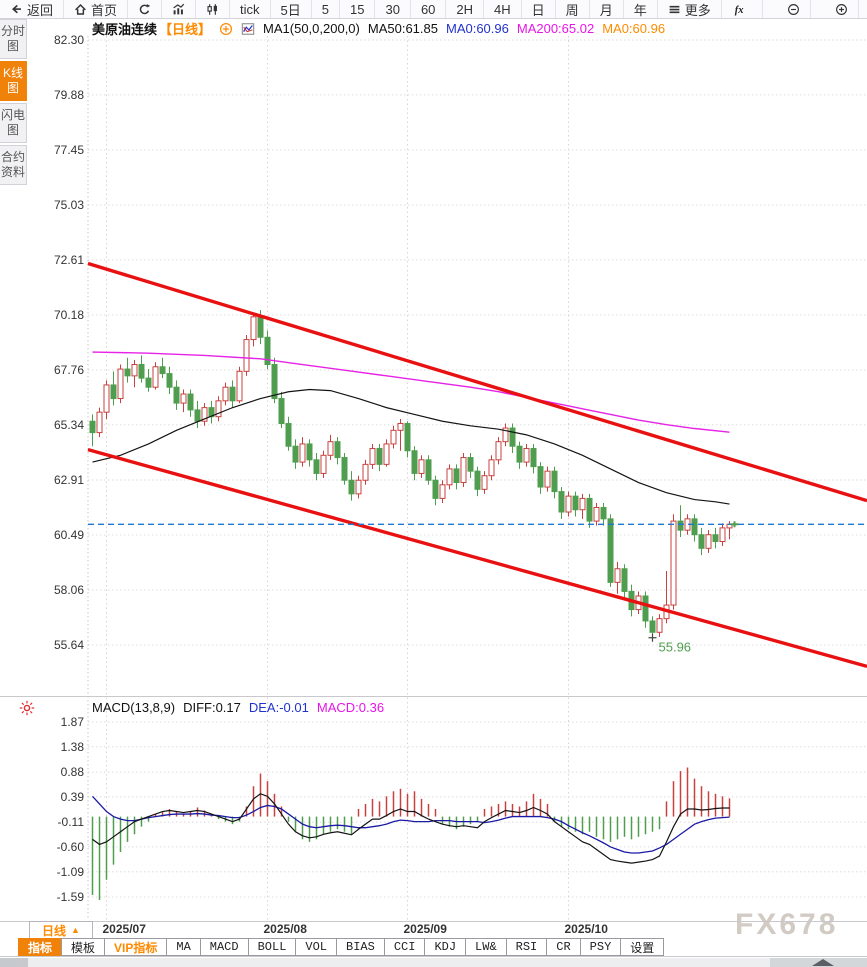  Describe the element at coordinates (32, 9) in the screenshot. I see `toolbar-button-back: 返回` at that location.